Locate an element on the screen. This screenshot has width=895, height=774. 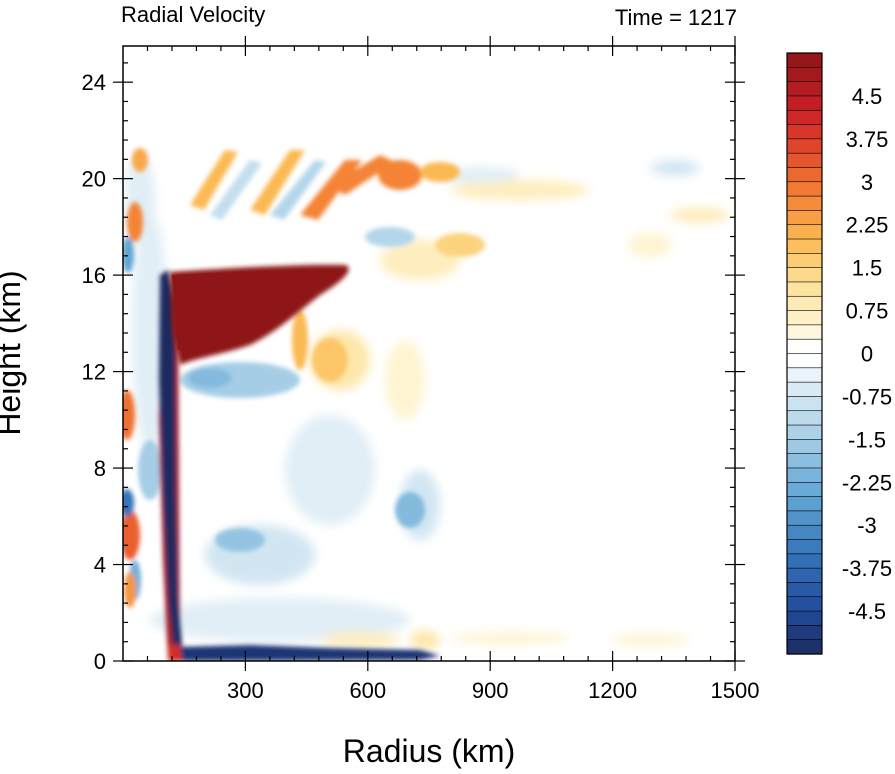
colorbar is located at coordinates (804, 353).